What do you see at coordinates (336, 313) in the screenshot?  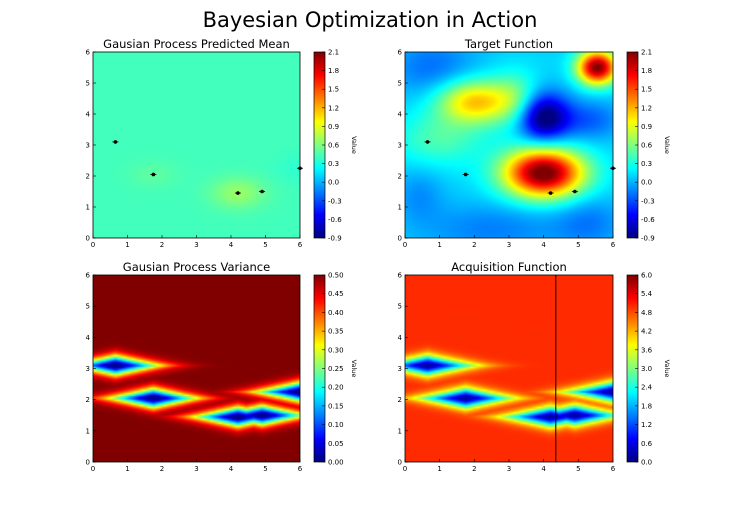 I see `colorbar-tick-label: 0.40` at bounding box center [336, 313].